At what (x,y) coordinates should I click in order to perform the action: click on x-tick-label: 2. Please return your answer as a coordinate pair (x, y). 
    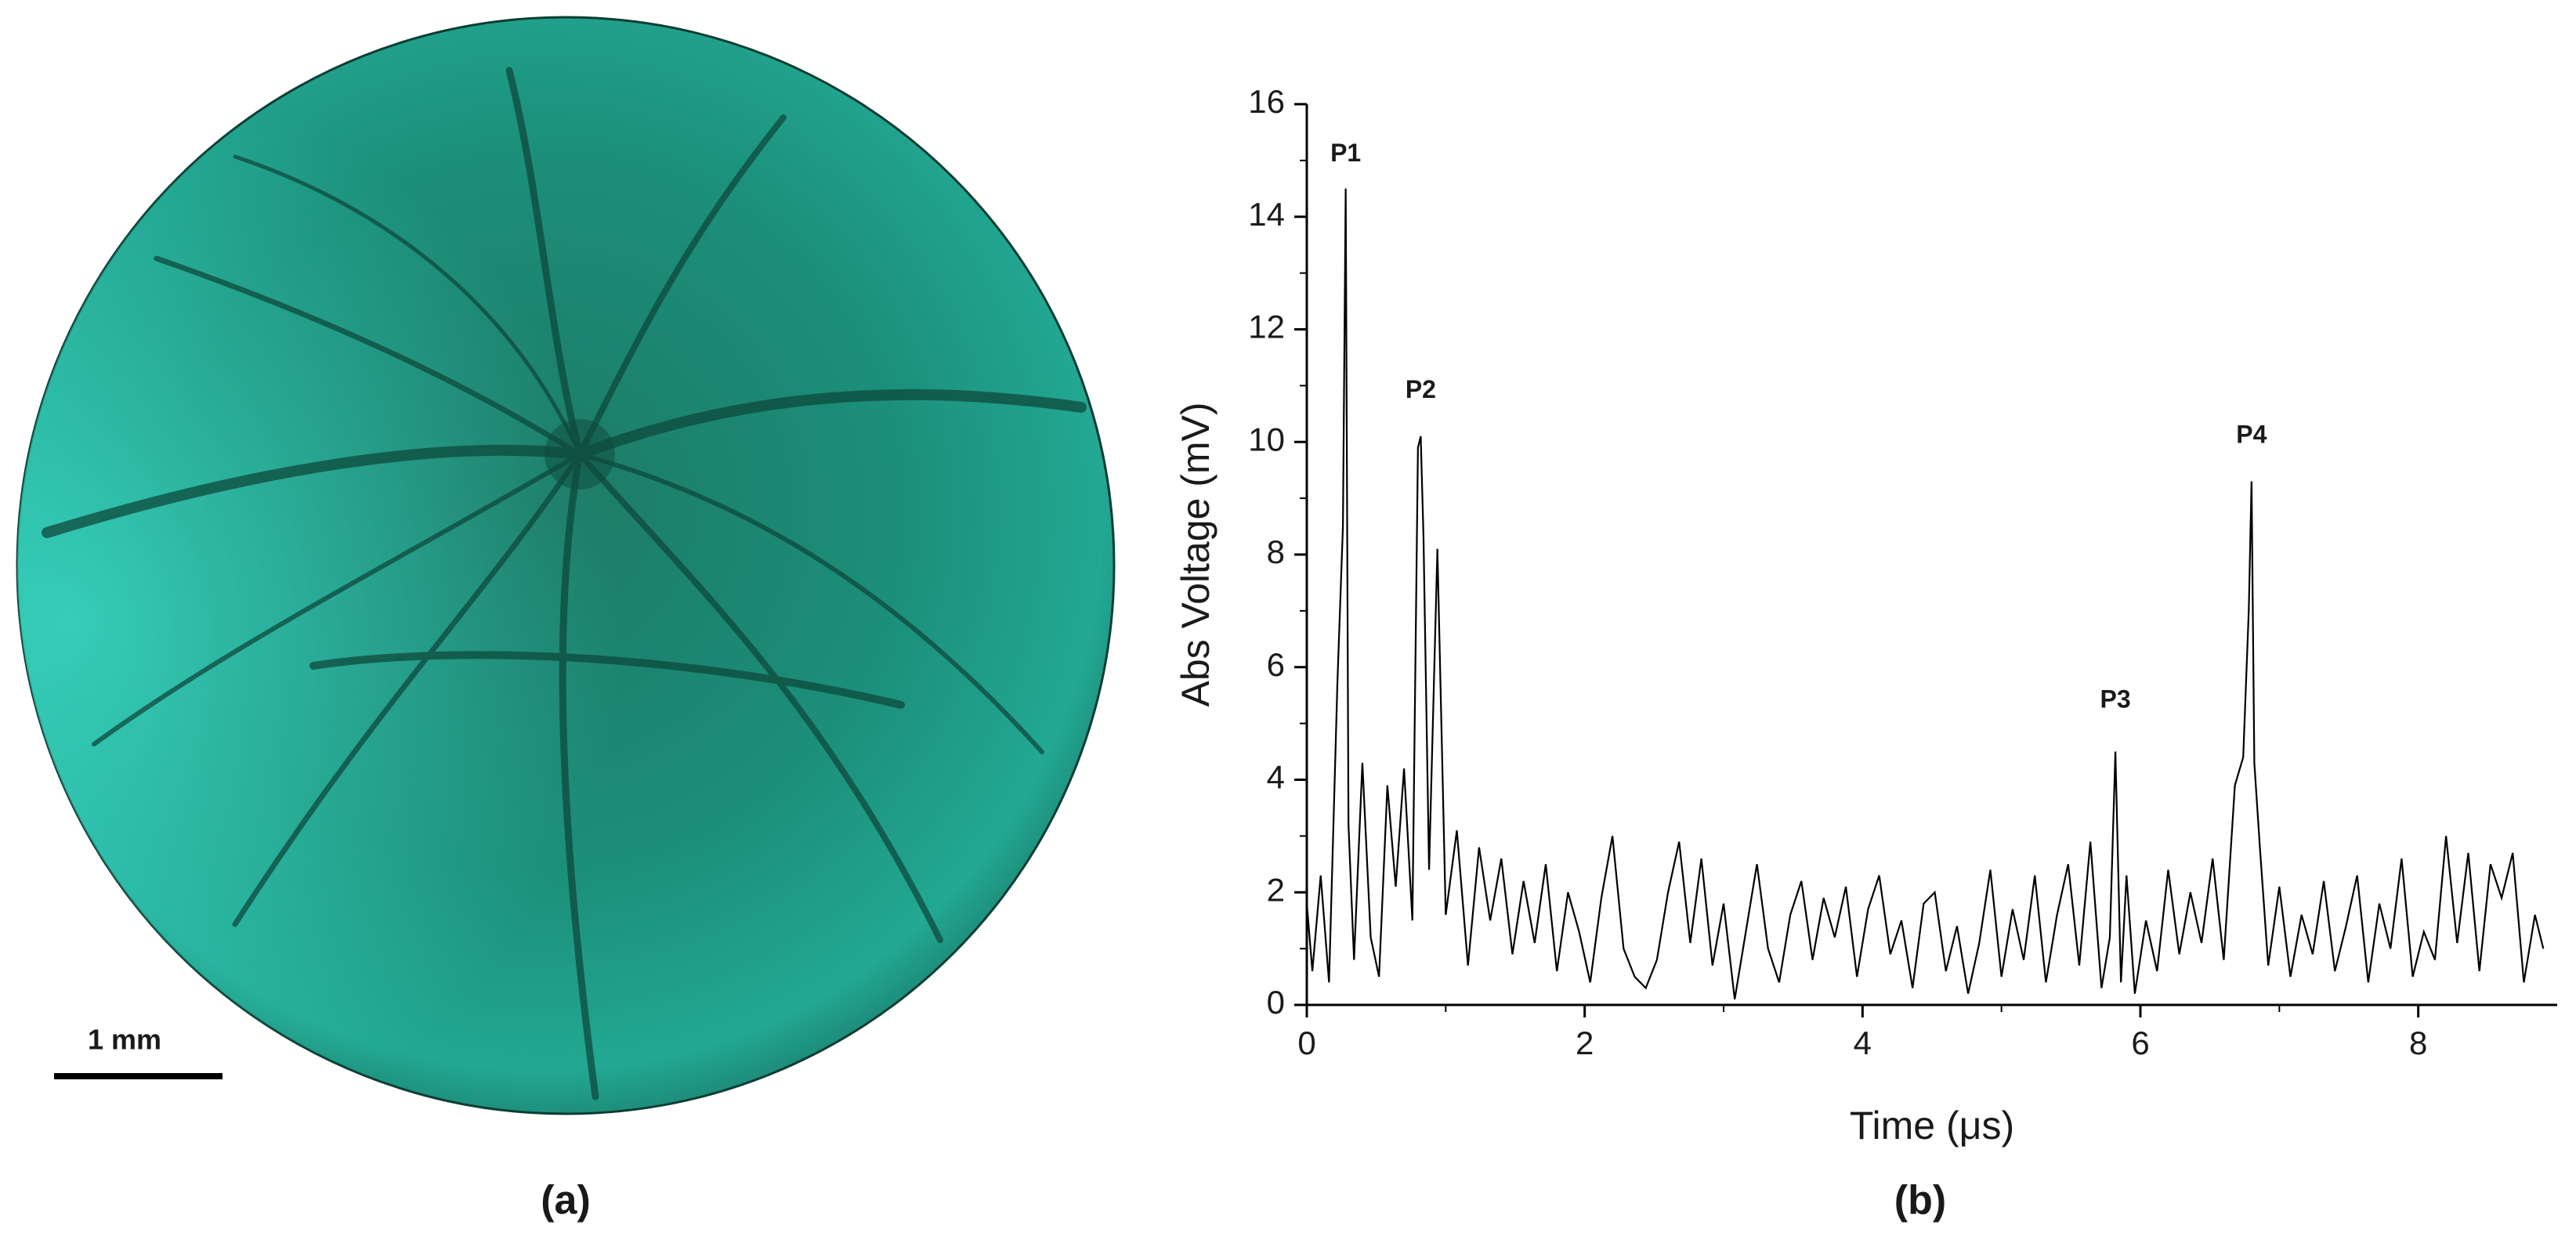
    Looking at the image, I should click on (1585, 1043).